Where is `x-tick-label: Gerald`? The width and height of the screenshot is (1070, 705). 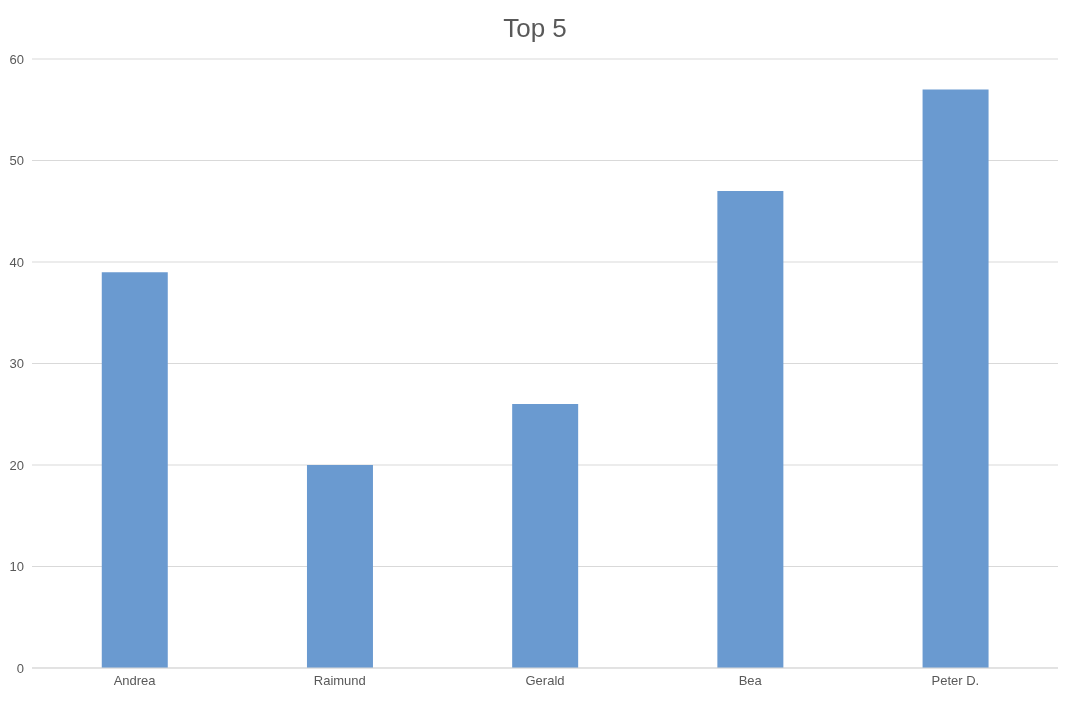 x-tick-label: Gerald is located at coordinates (545, 681).